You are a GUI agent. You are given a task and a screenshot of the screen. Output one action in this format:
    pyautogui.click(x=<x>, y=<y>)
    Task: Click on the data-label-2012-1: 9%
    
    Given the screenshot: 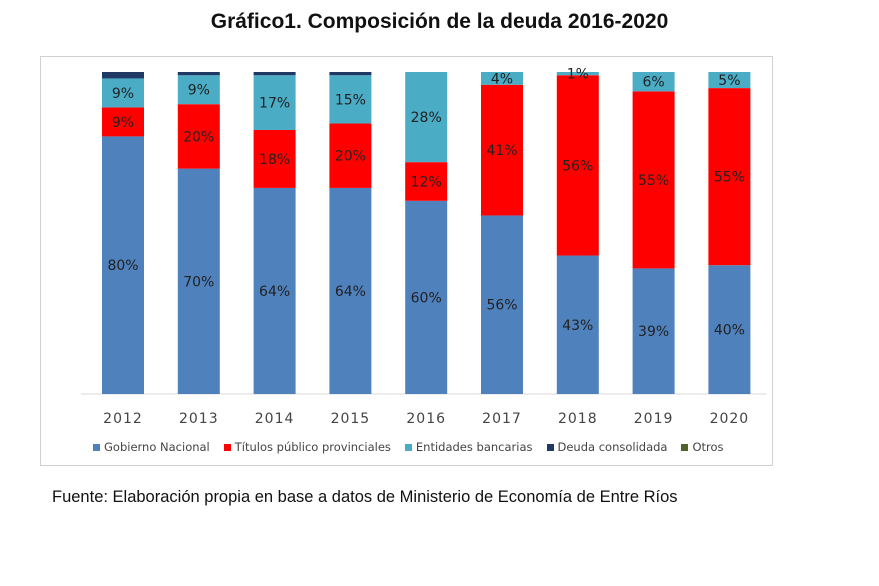 What is the action you would take?
    pyautogui.click(x=123, y=123)
    